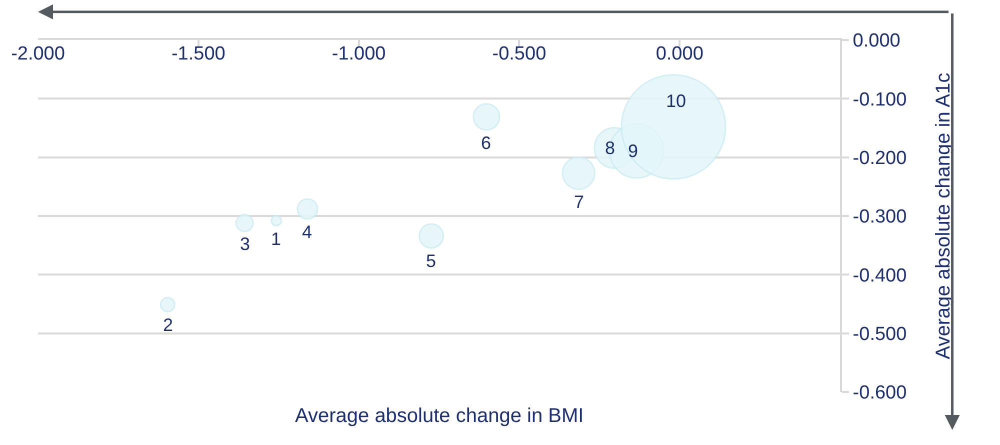 The height and width of the screenshot is (445, 1000). I want to click on annotation: 3, so click(245, 244).